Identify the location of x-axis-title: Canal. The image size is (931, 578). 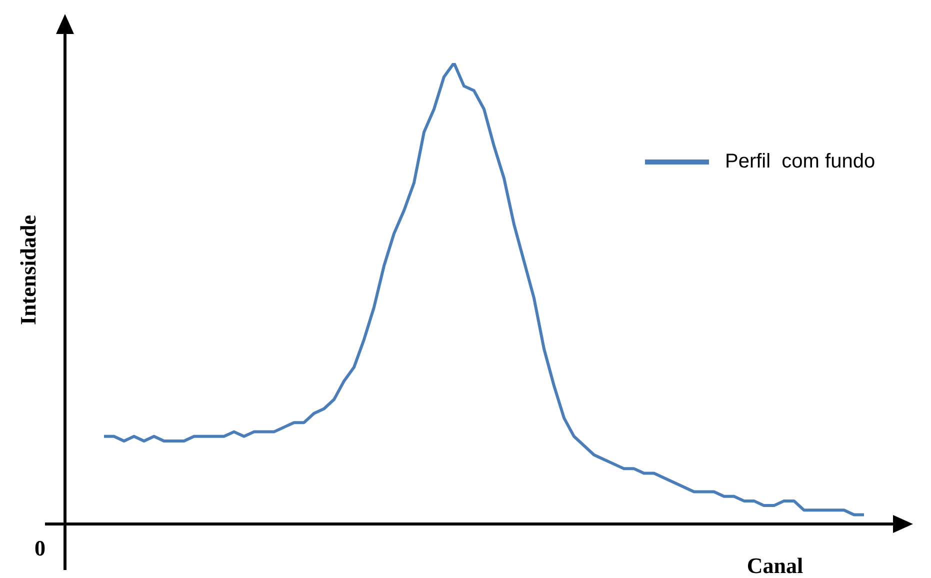
(775, 565).